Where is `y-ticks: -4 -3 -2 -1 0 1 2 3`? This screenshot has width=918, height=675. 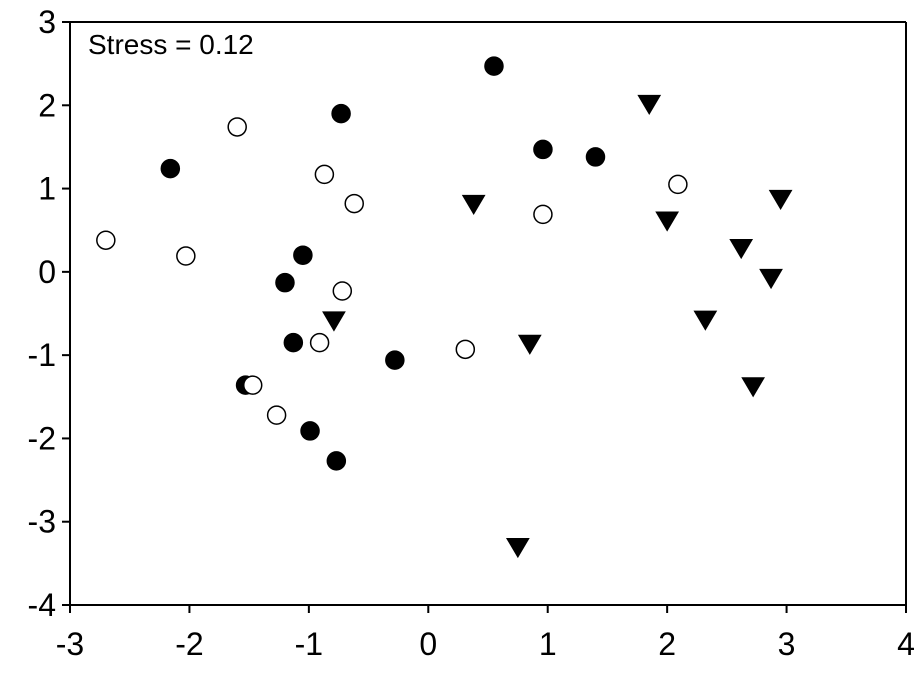
y-ticks: -4 -3 -2 -1 0 1 2 3 is located at coordinates (49, 313).